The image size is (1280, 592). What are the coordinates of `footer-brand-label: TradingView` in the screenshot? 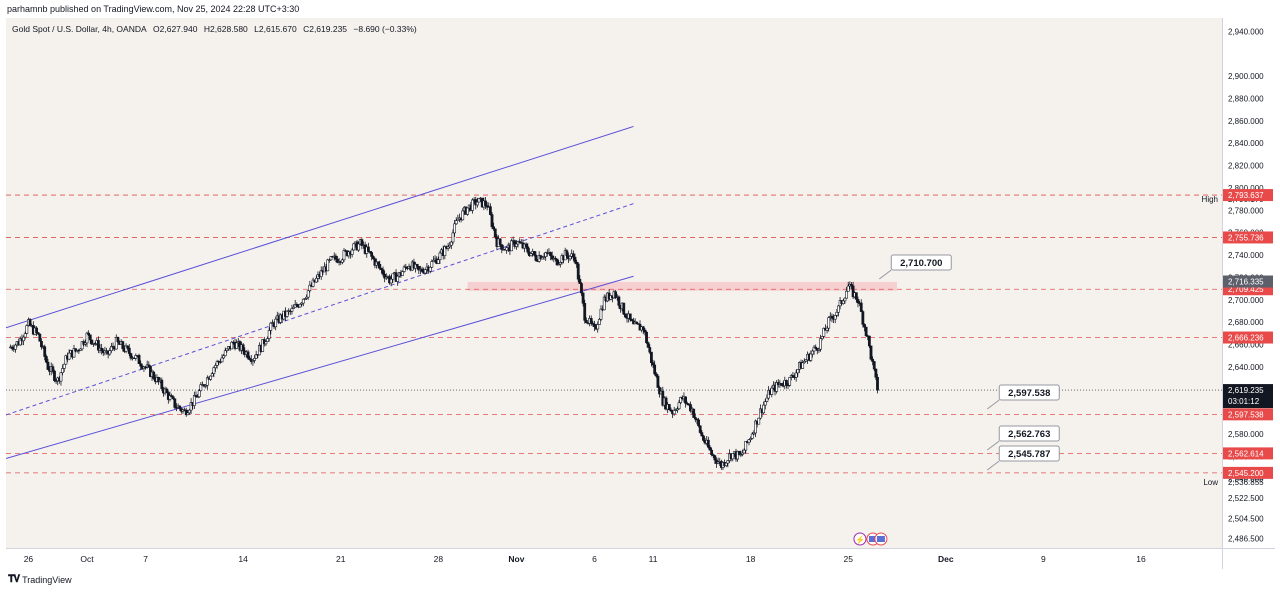 It's located at (47, 579).